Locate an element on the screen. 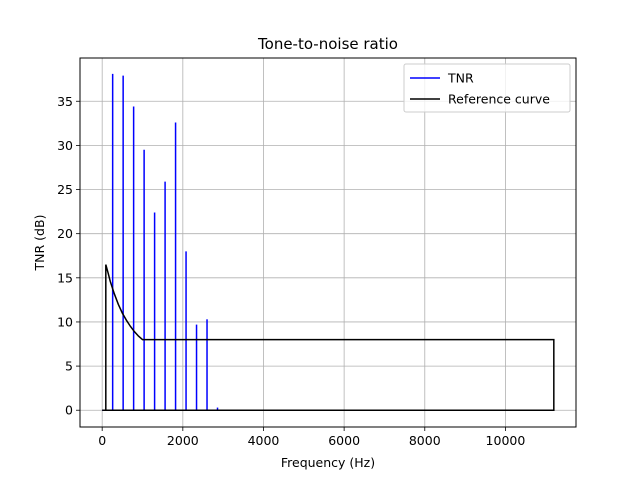 The width and height of the screenshot is (640, 480). y-tick-label: 10 is located at coordinates (65, 321).